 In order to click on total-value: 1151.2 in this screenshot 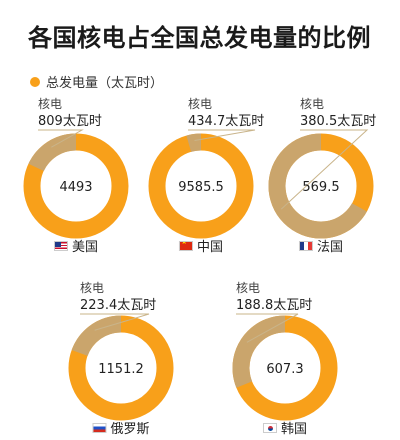, I will do `click(121, 369)`.